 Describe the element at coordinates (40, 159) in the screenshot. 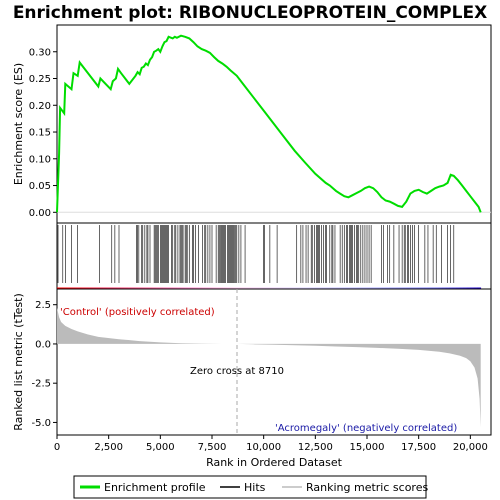

I see `es-y-tick-label: 0.10` at that location.